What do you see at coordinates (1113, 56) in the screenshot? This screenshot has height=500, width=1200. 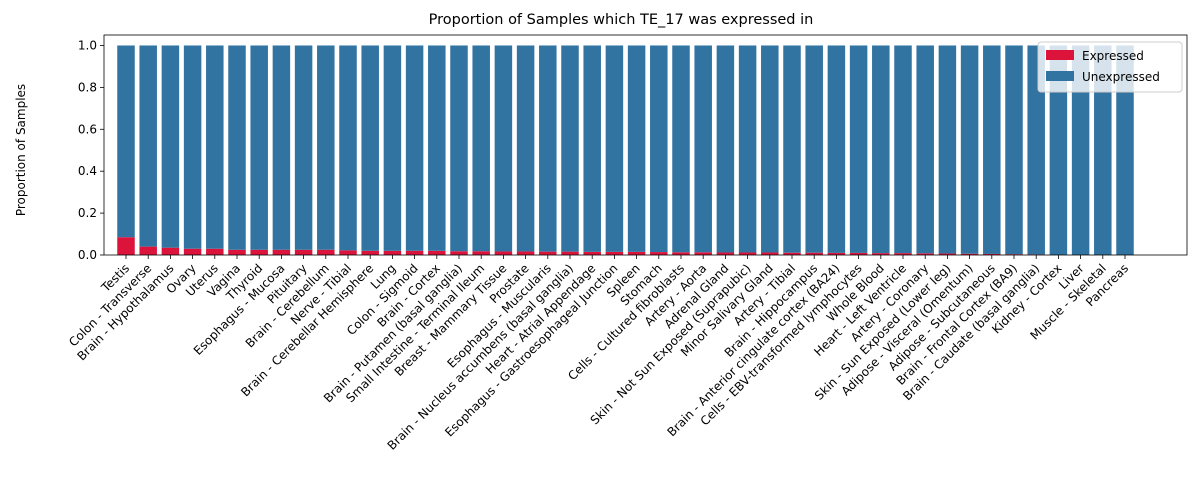 I see `legend-label: Expressed` at bounding box center [1113, 56].